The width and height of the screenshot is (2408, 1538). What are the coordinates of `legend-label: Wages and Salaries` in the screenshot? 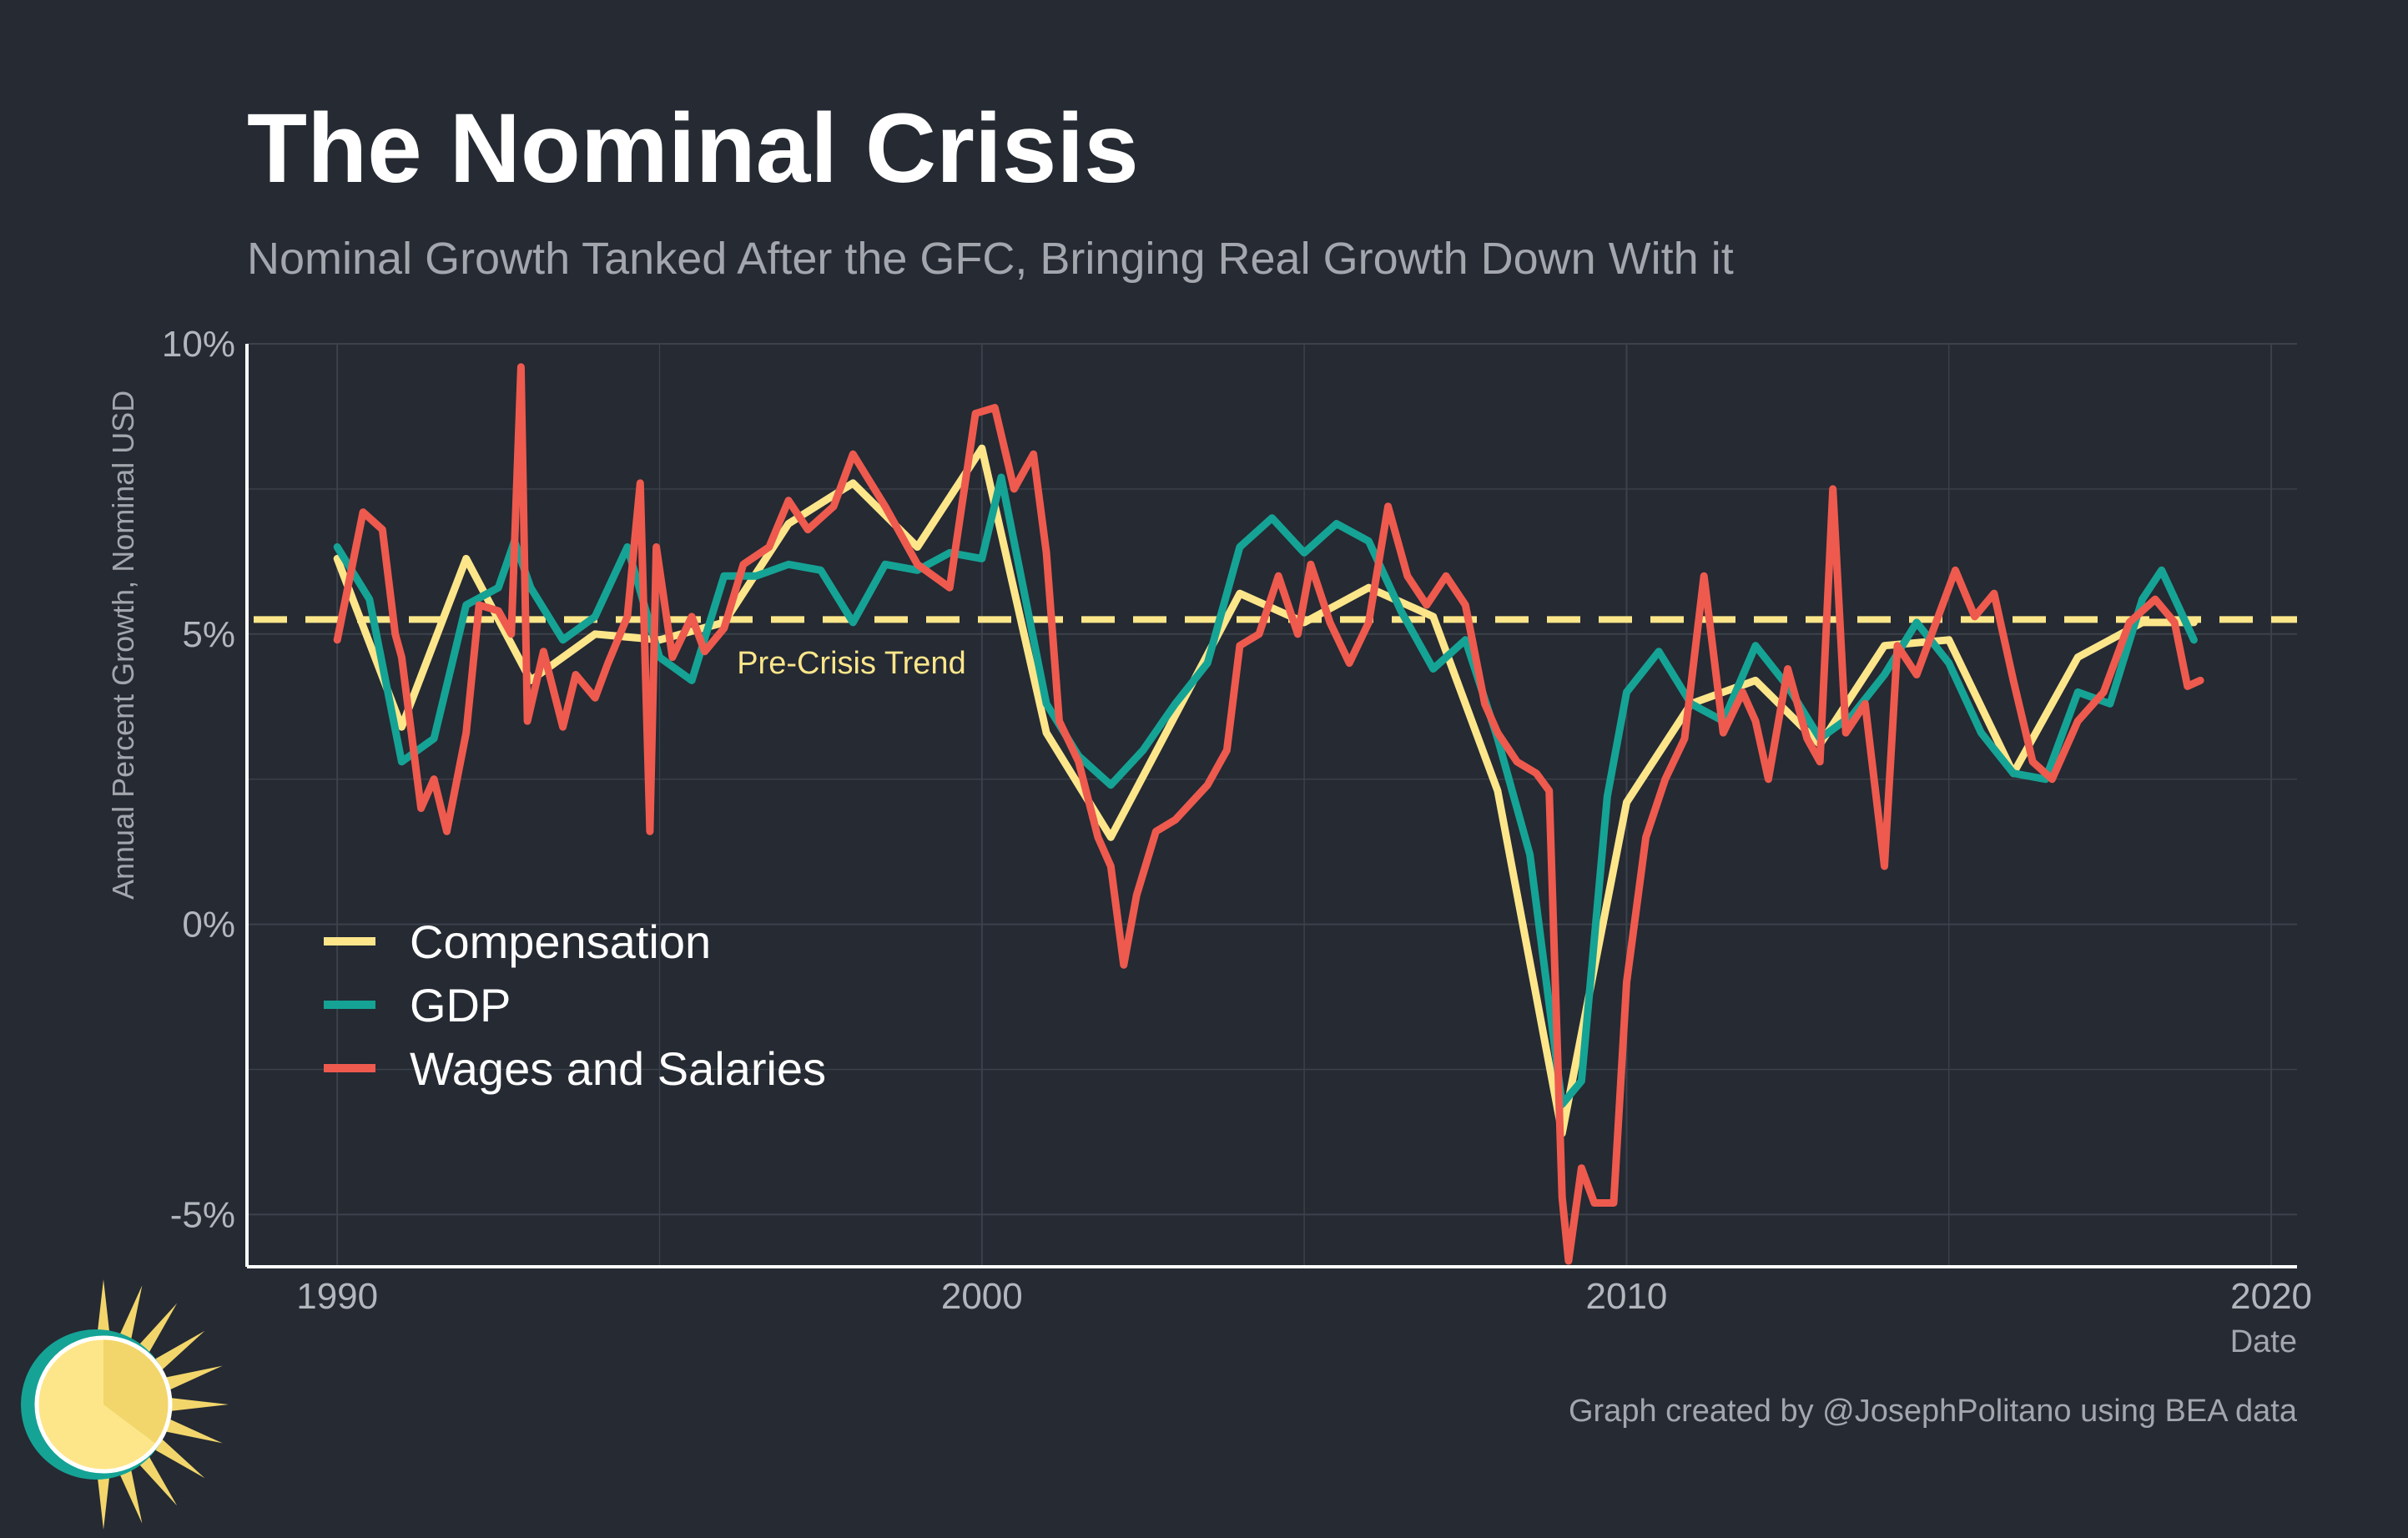 It's located at (618, 1068).